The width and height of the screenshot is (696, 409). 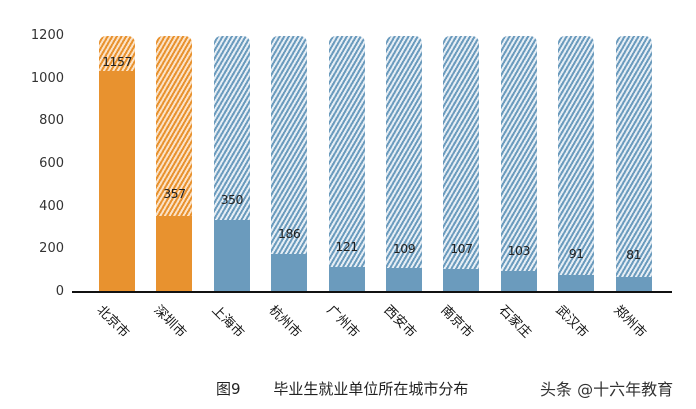 I want to click on y-tick-600: 600, so click(x=51, y=163).